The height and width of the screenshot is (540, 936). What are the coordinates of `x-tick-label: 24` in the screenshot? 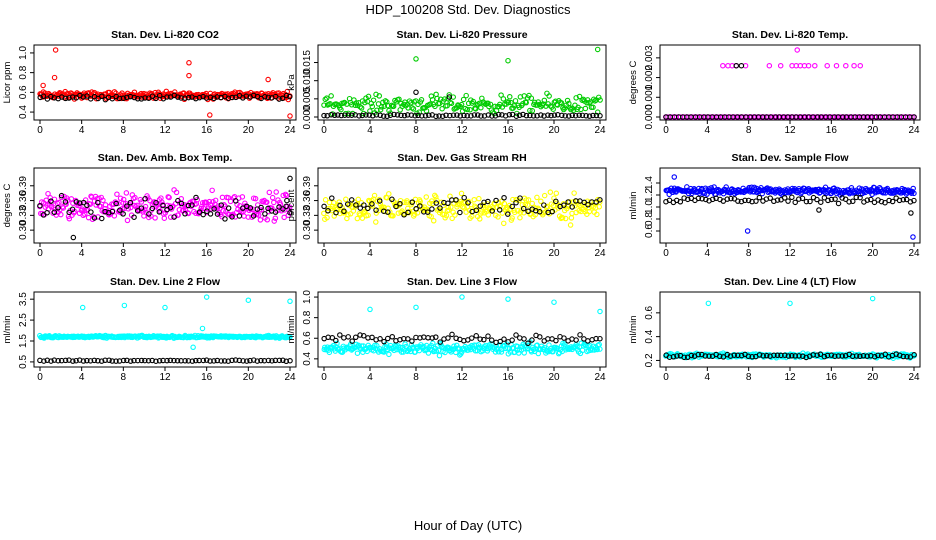 It's located at (290, 377).